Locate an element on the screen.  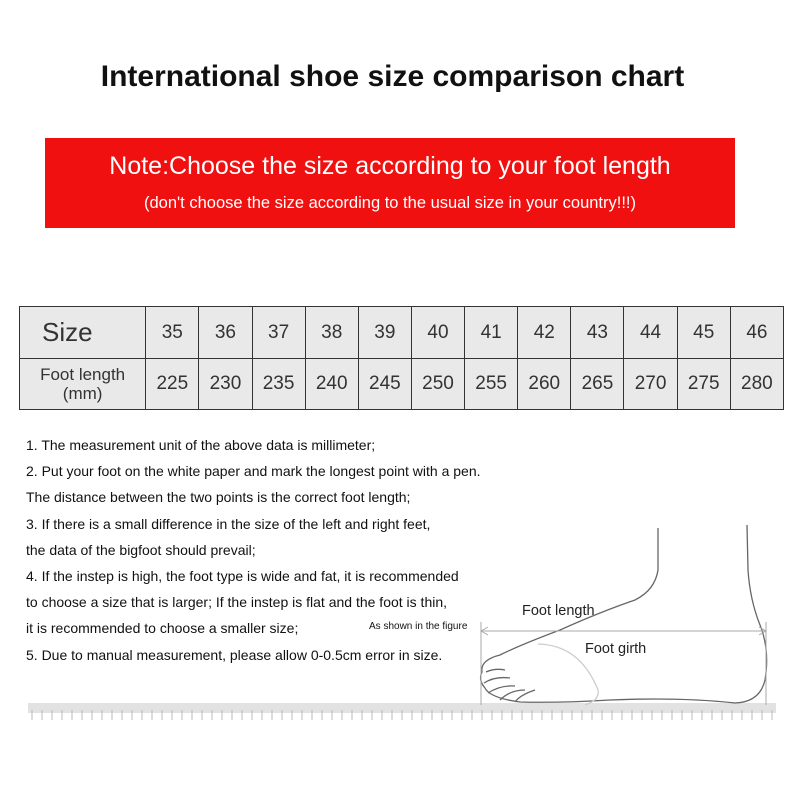
page-title: International shoe size comparison chart is located at coordinates (392, 76).